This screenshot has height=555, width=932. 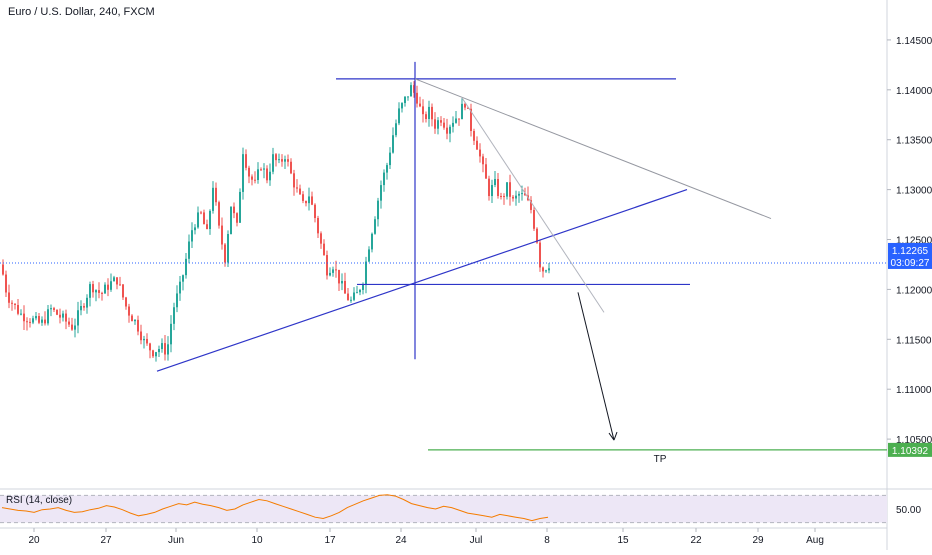 What do you see at coordinates (39, 500) in the screenshot?
I see `rsi-title: RSI (14, close)` at bounding box center [39, 500].